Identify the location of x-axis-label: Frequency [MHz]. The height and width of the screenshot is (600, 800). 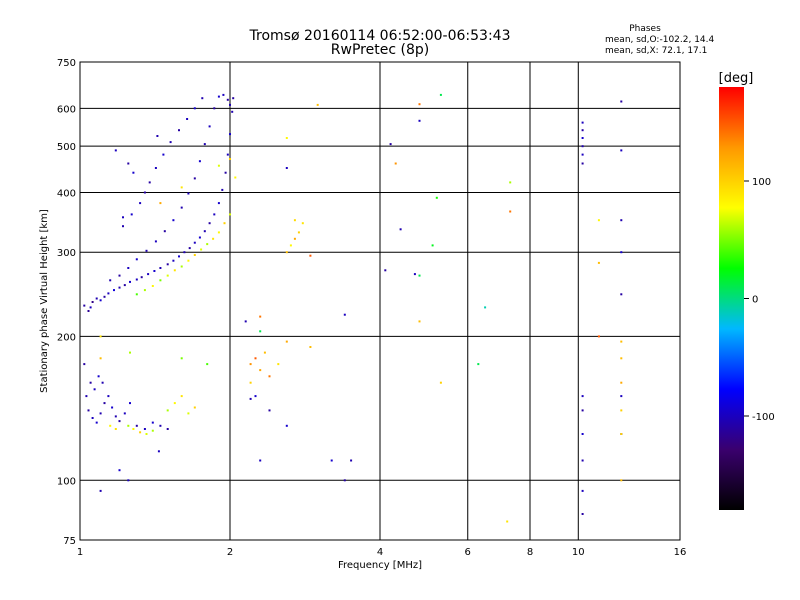
(380, 565).